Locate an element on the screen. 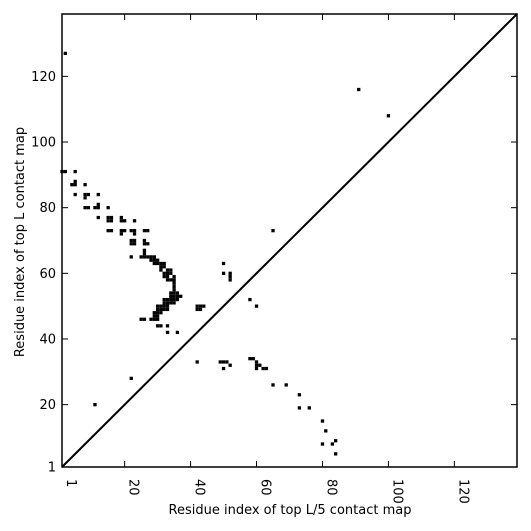 The width and height of the screenshot is (531, 531). x-tick-label: 120 is located at coordinates (462, 491).